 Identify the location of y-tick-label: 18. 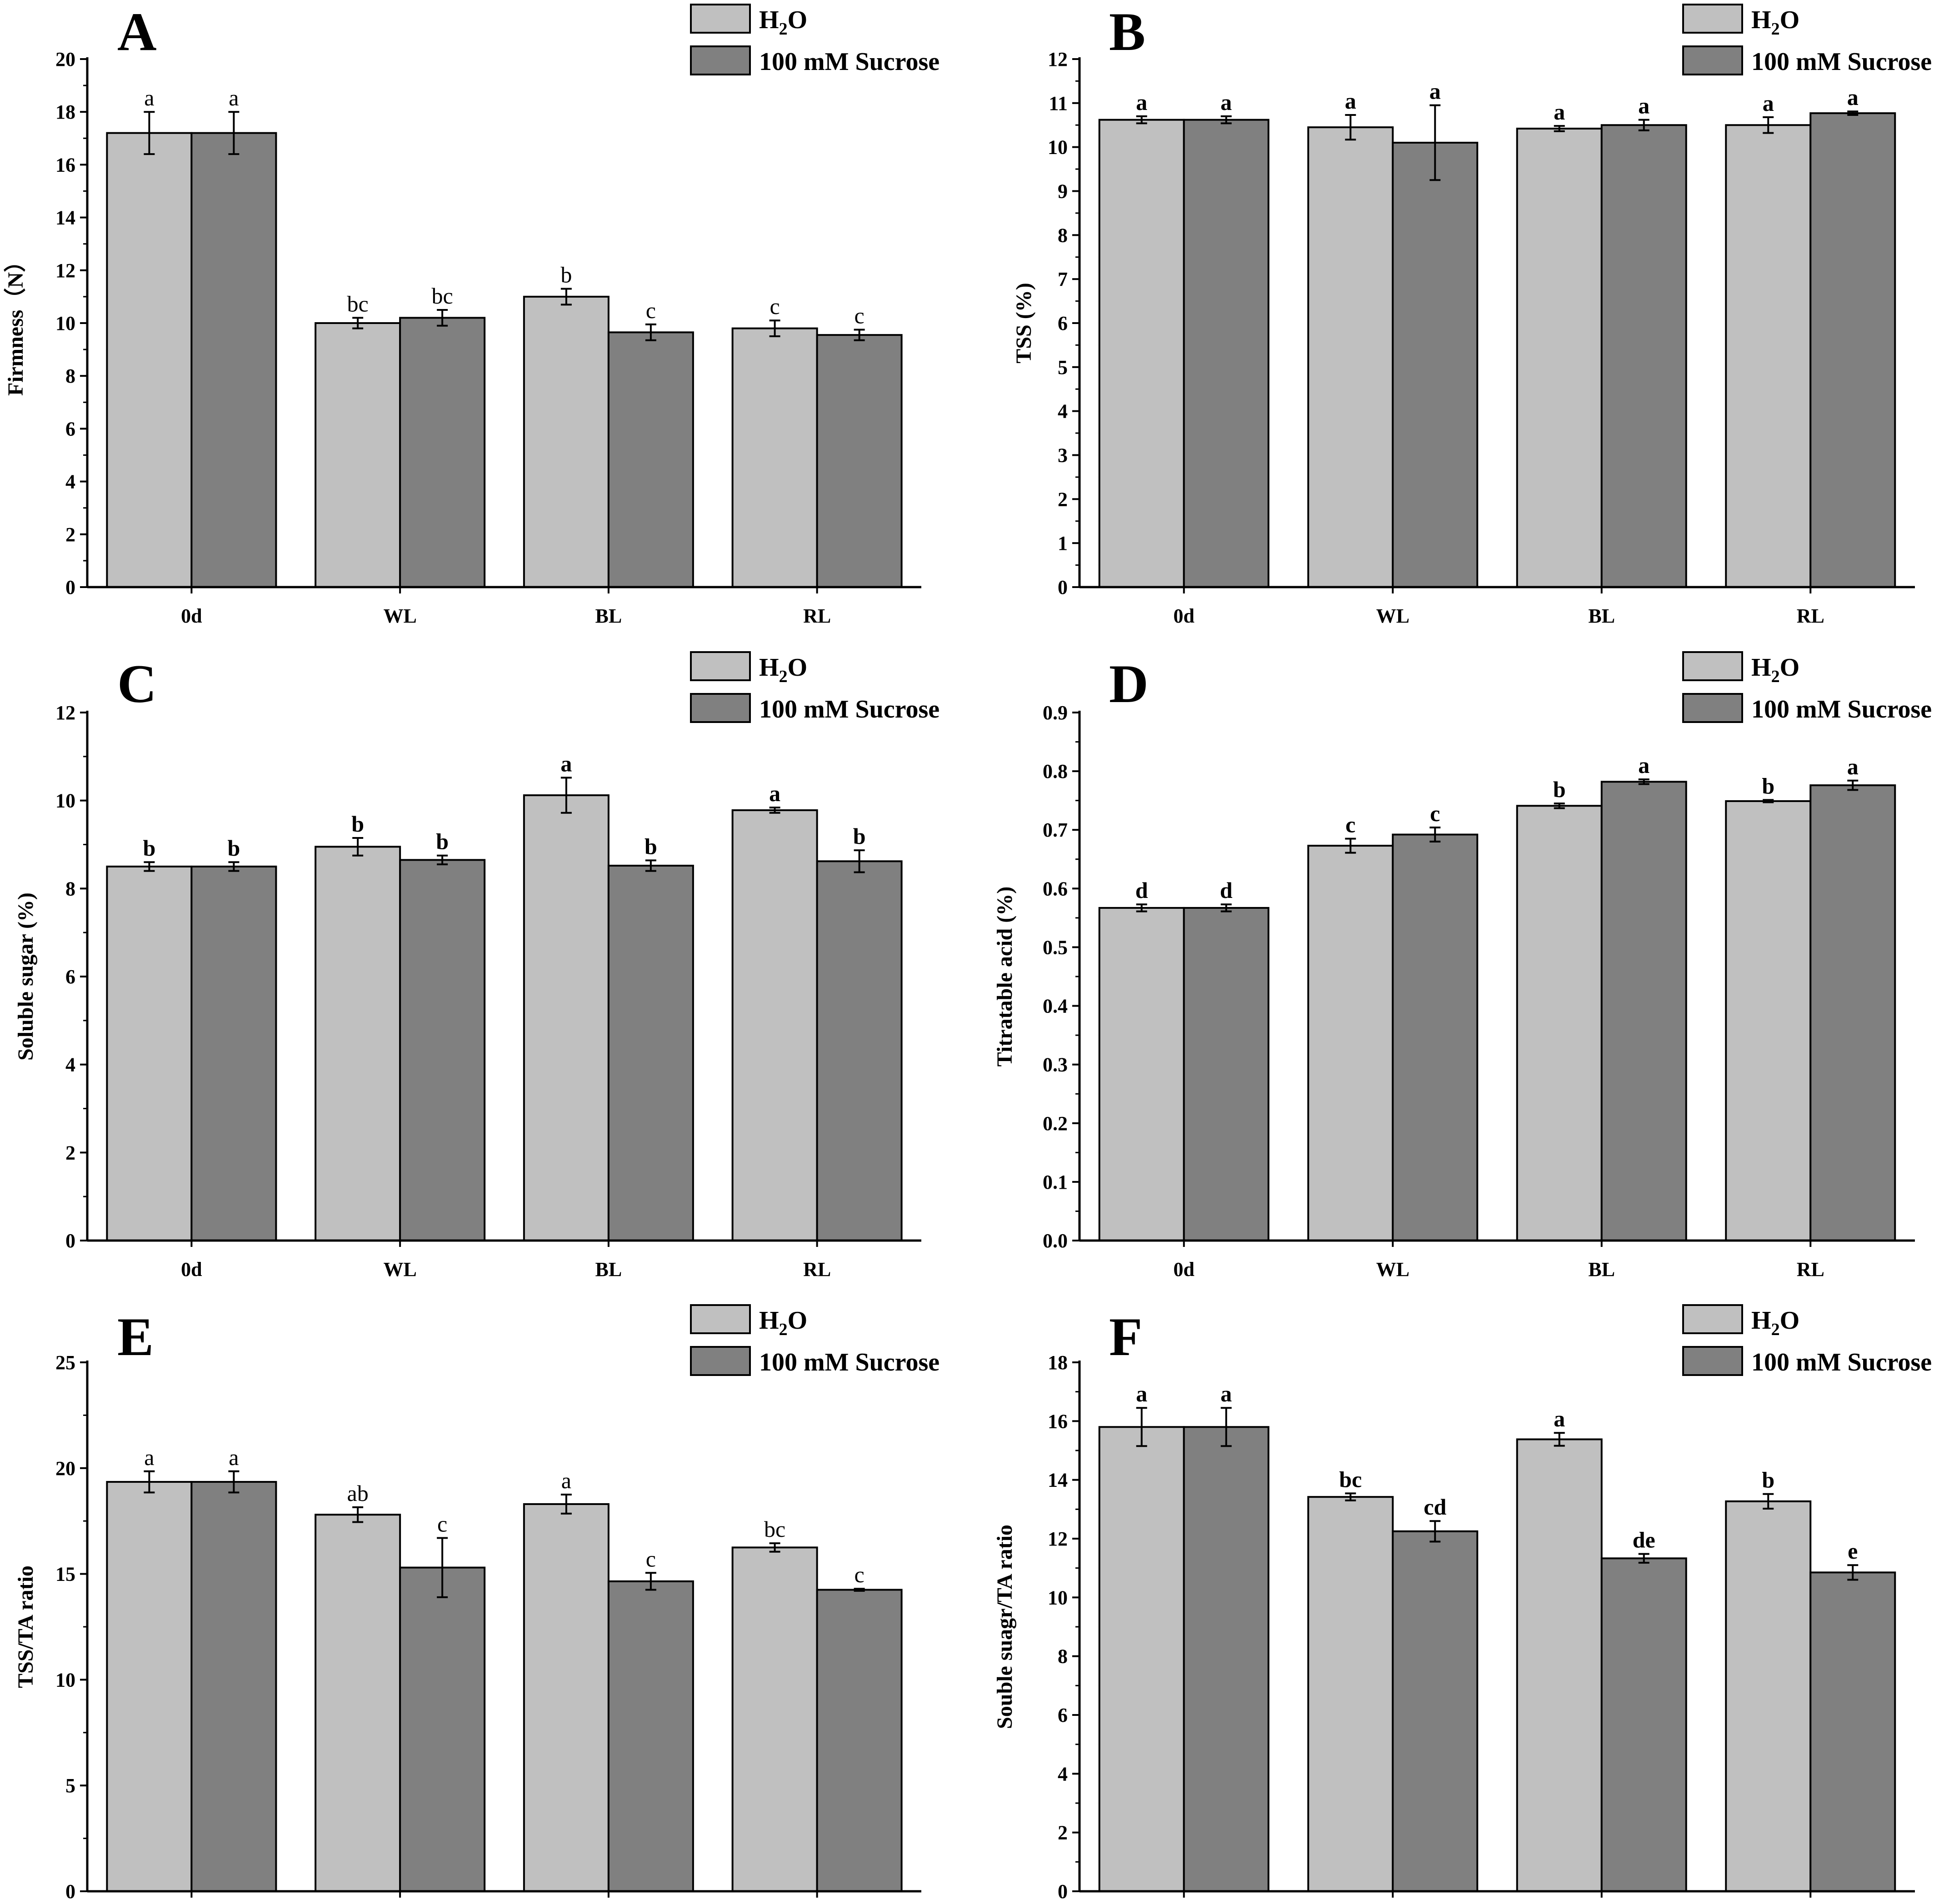
(1058, 1362).